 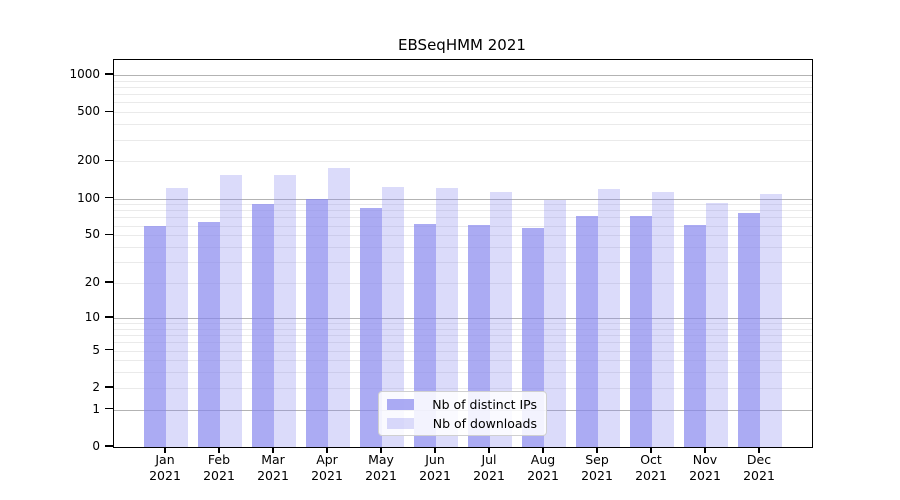 What do you see at coordinates (393, 316) in the screenshot?
I see `bar-downloads-may` at bounding box center [393, 316].